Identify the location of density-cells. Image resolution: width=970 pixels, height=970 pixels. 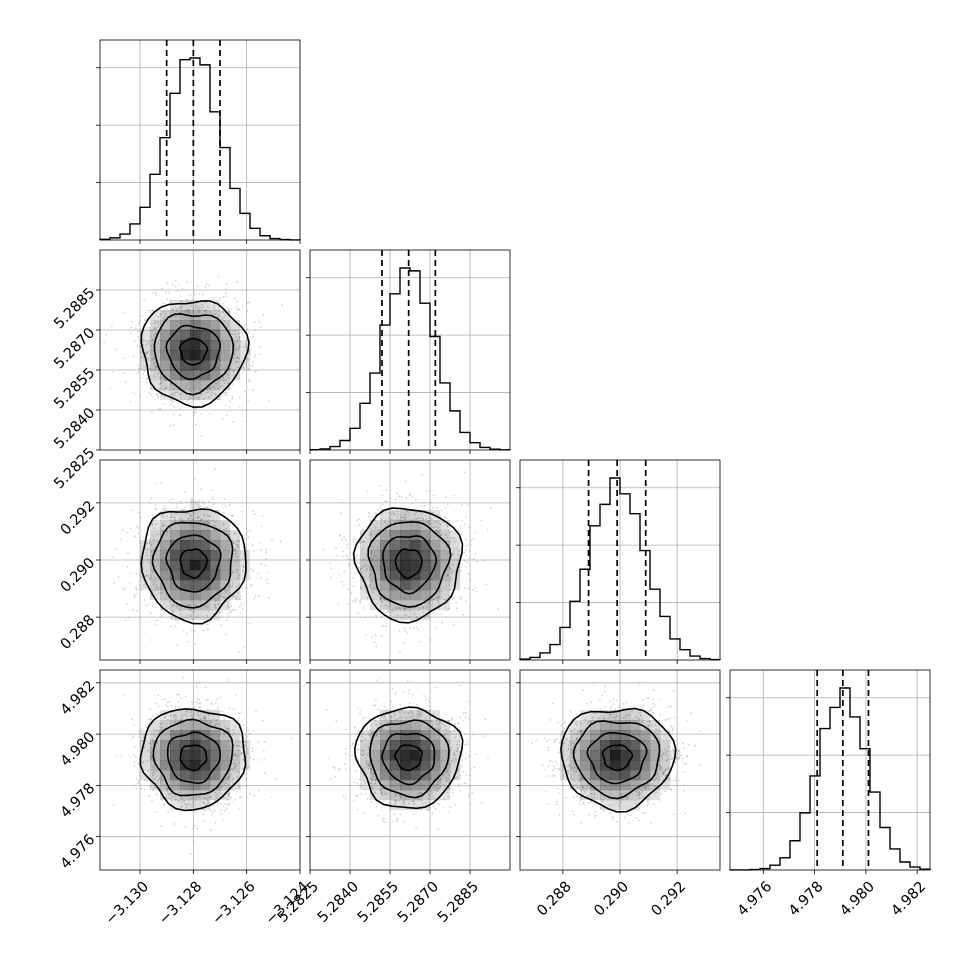
(410, 565).